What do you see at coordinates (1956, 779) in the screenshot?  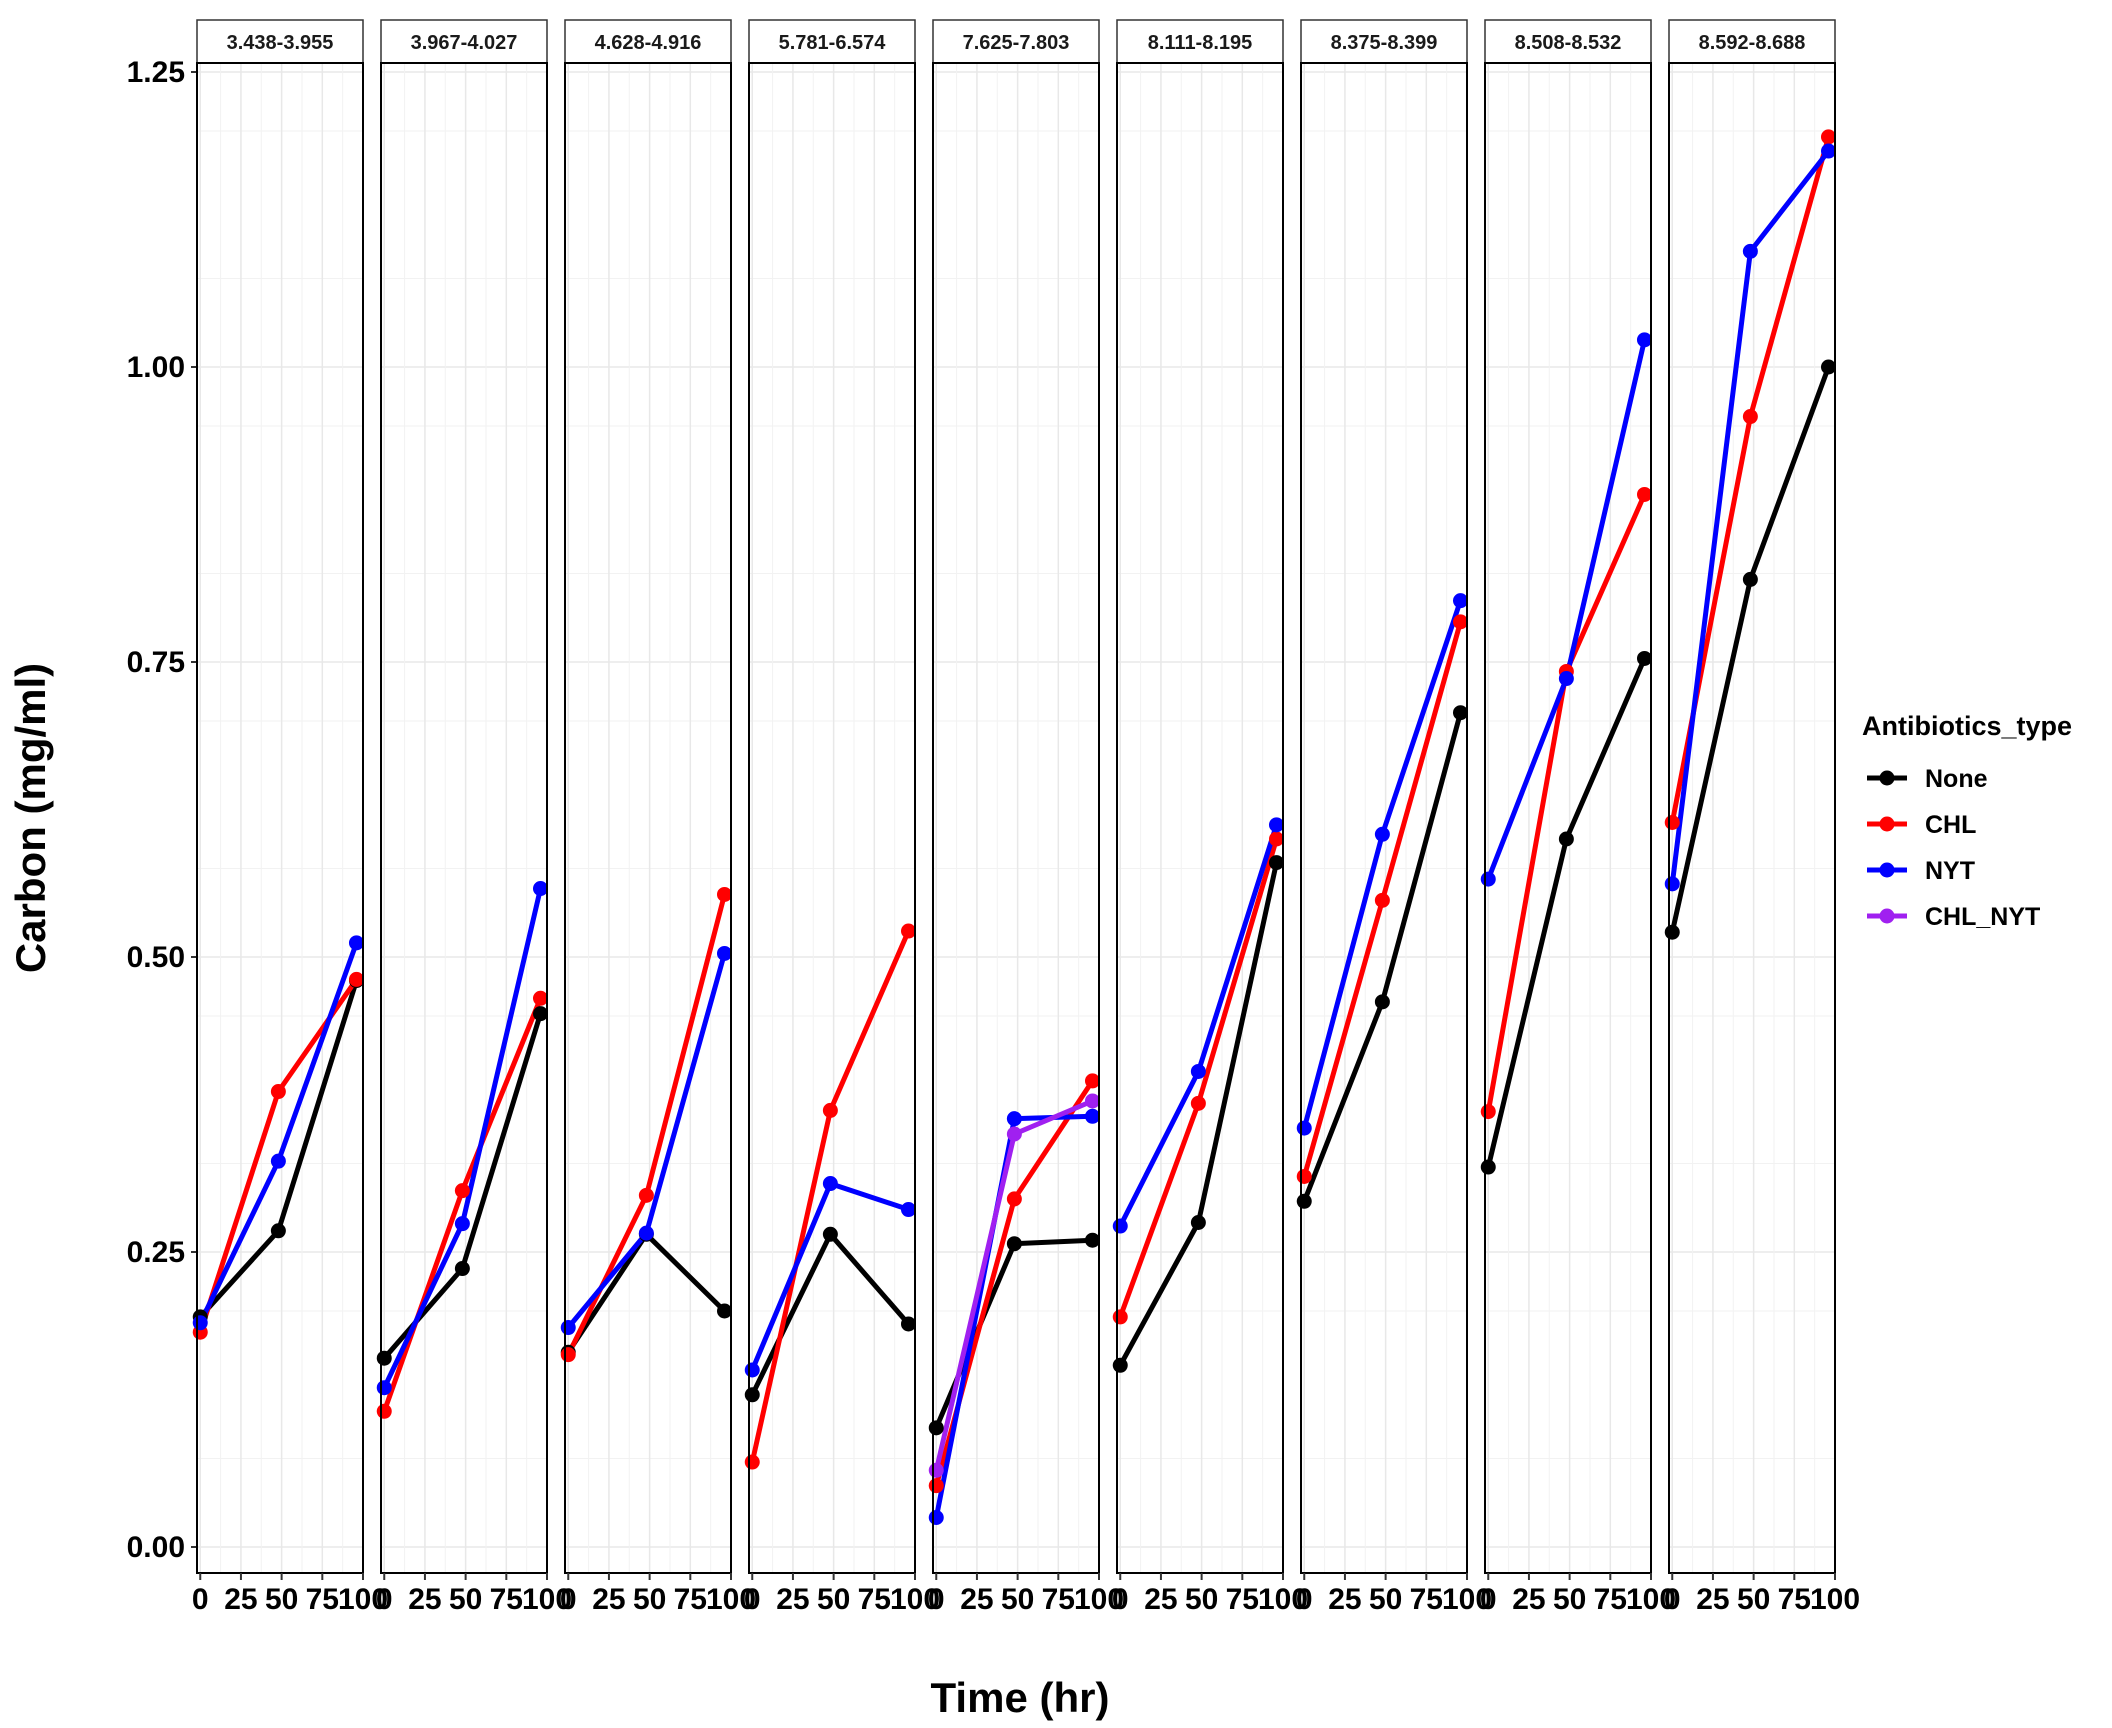 I see `legend-label: None` at bounding box center [1956, 779].